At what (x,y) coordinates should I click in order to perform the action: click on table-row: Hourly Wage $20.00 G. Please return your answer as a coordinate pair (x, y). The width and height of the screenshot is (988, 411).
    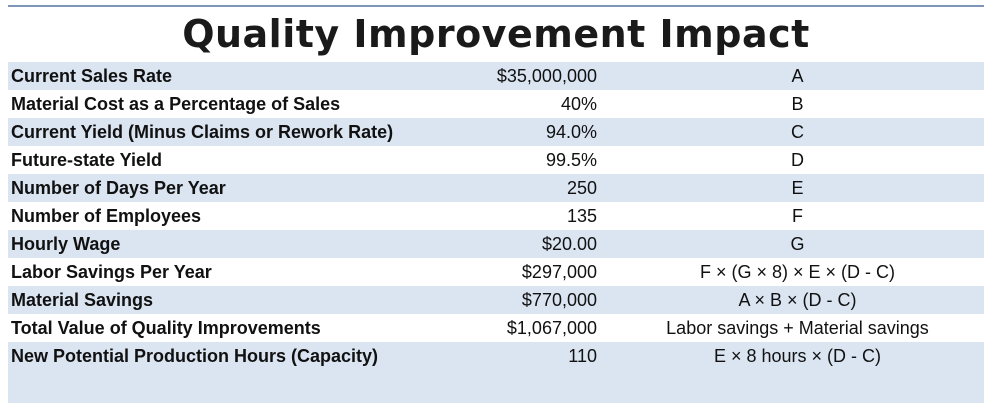
    Looking at the image, I should click on (496, 244).